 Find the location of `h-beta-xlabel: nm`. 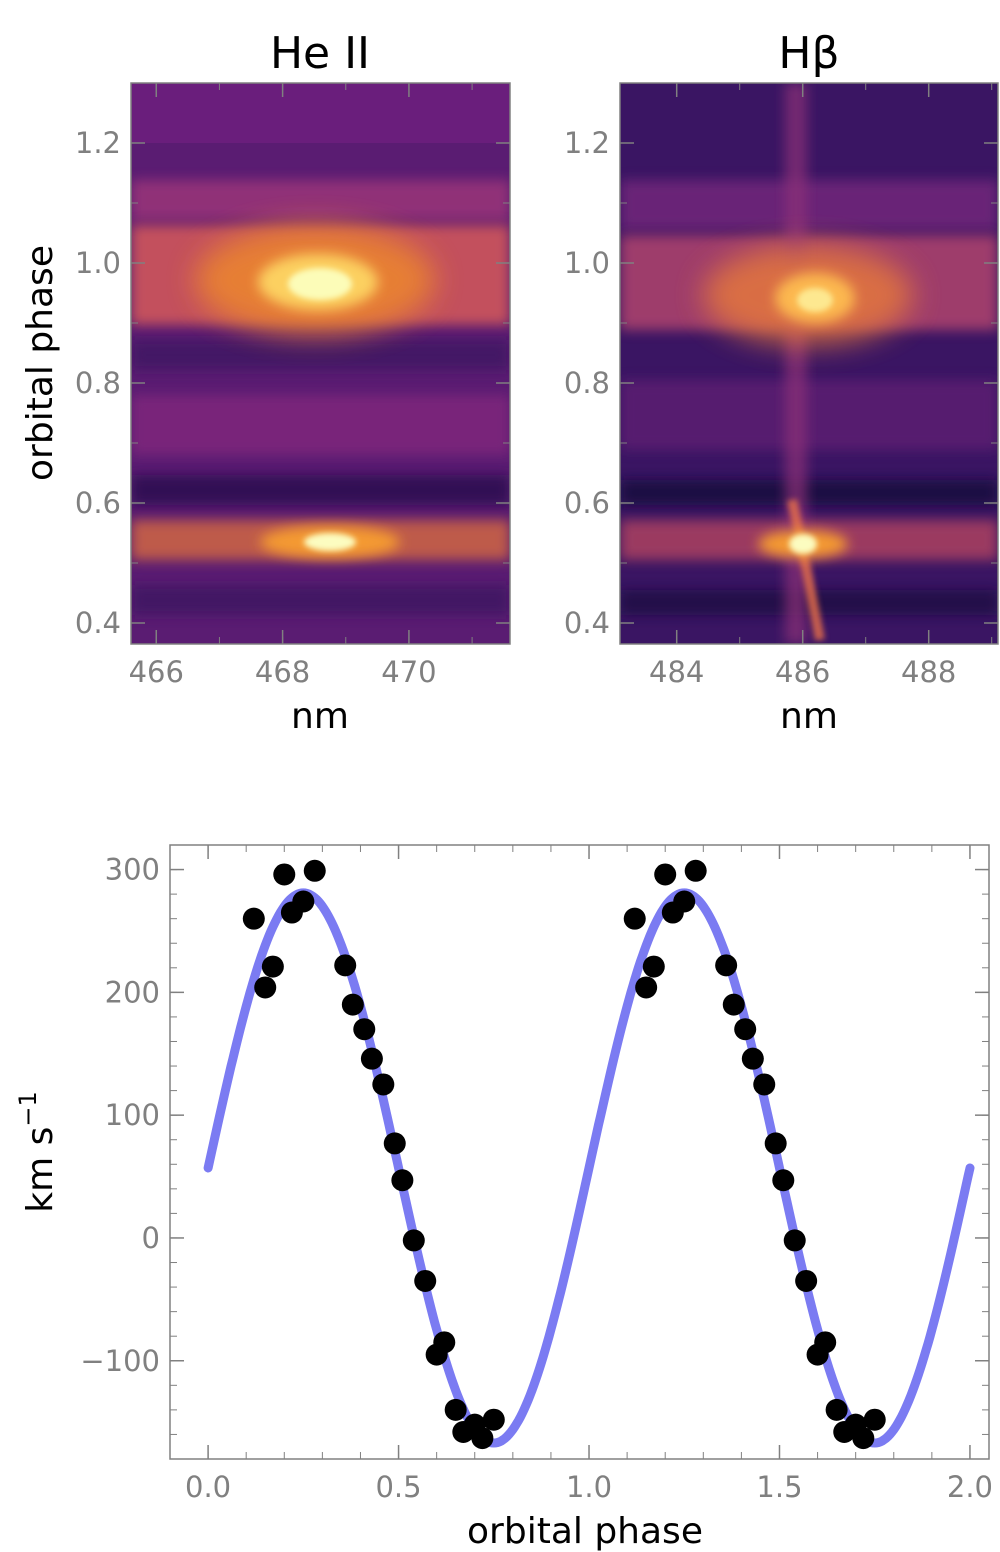

h-beta-xlabel: nm is located at coordinates (809, 716).